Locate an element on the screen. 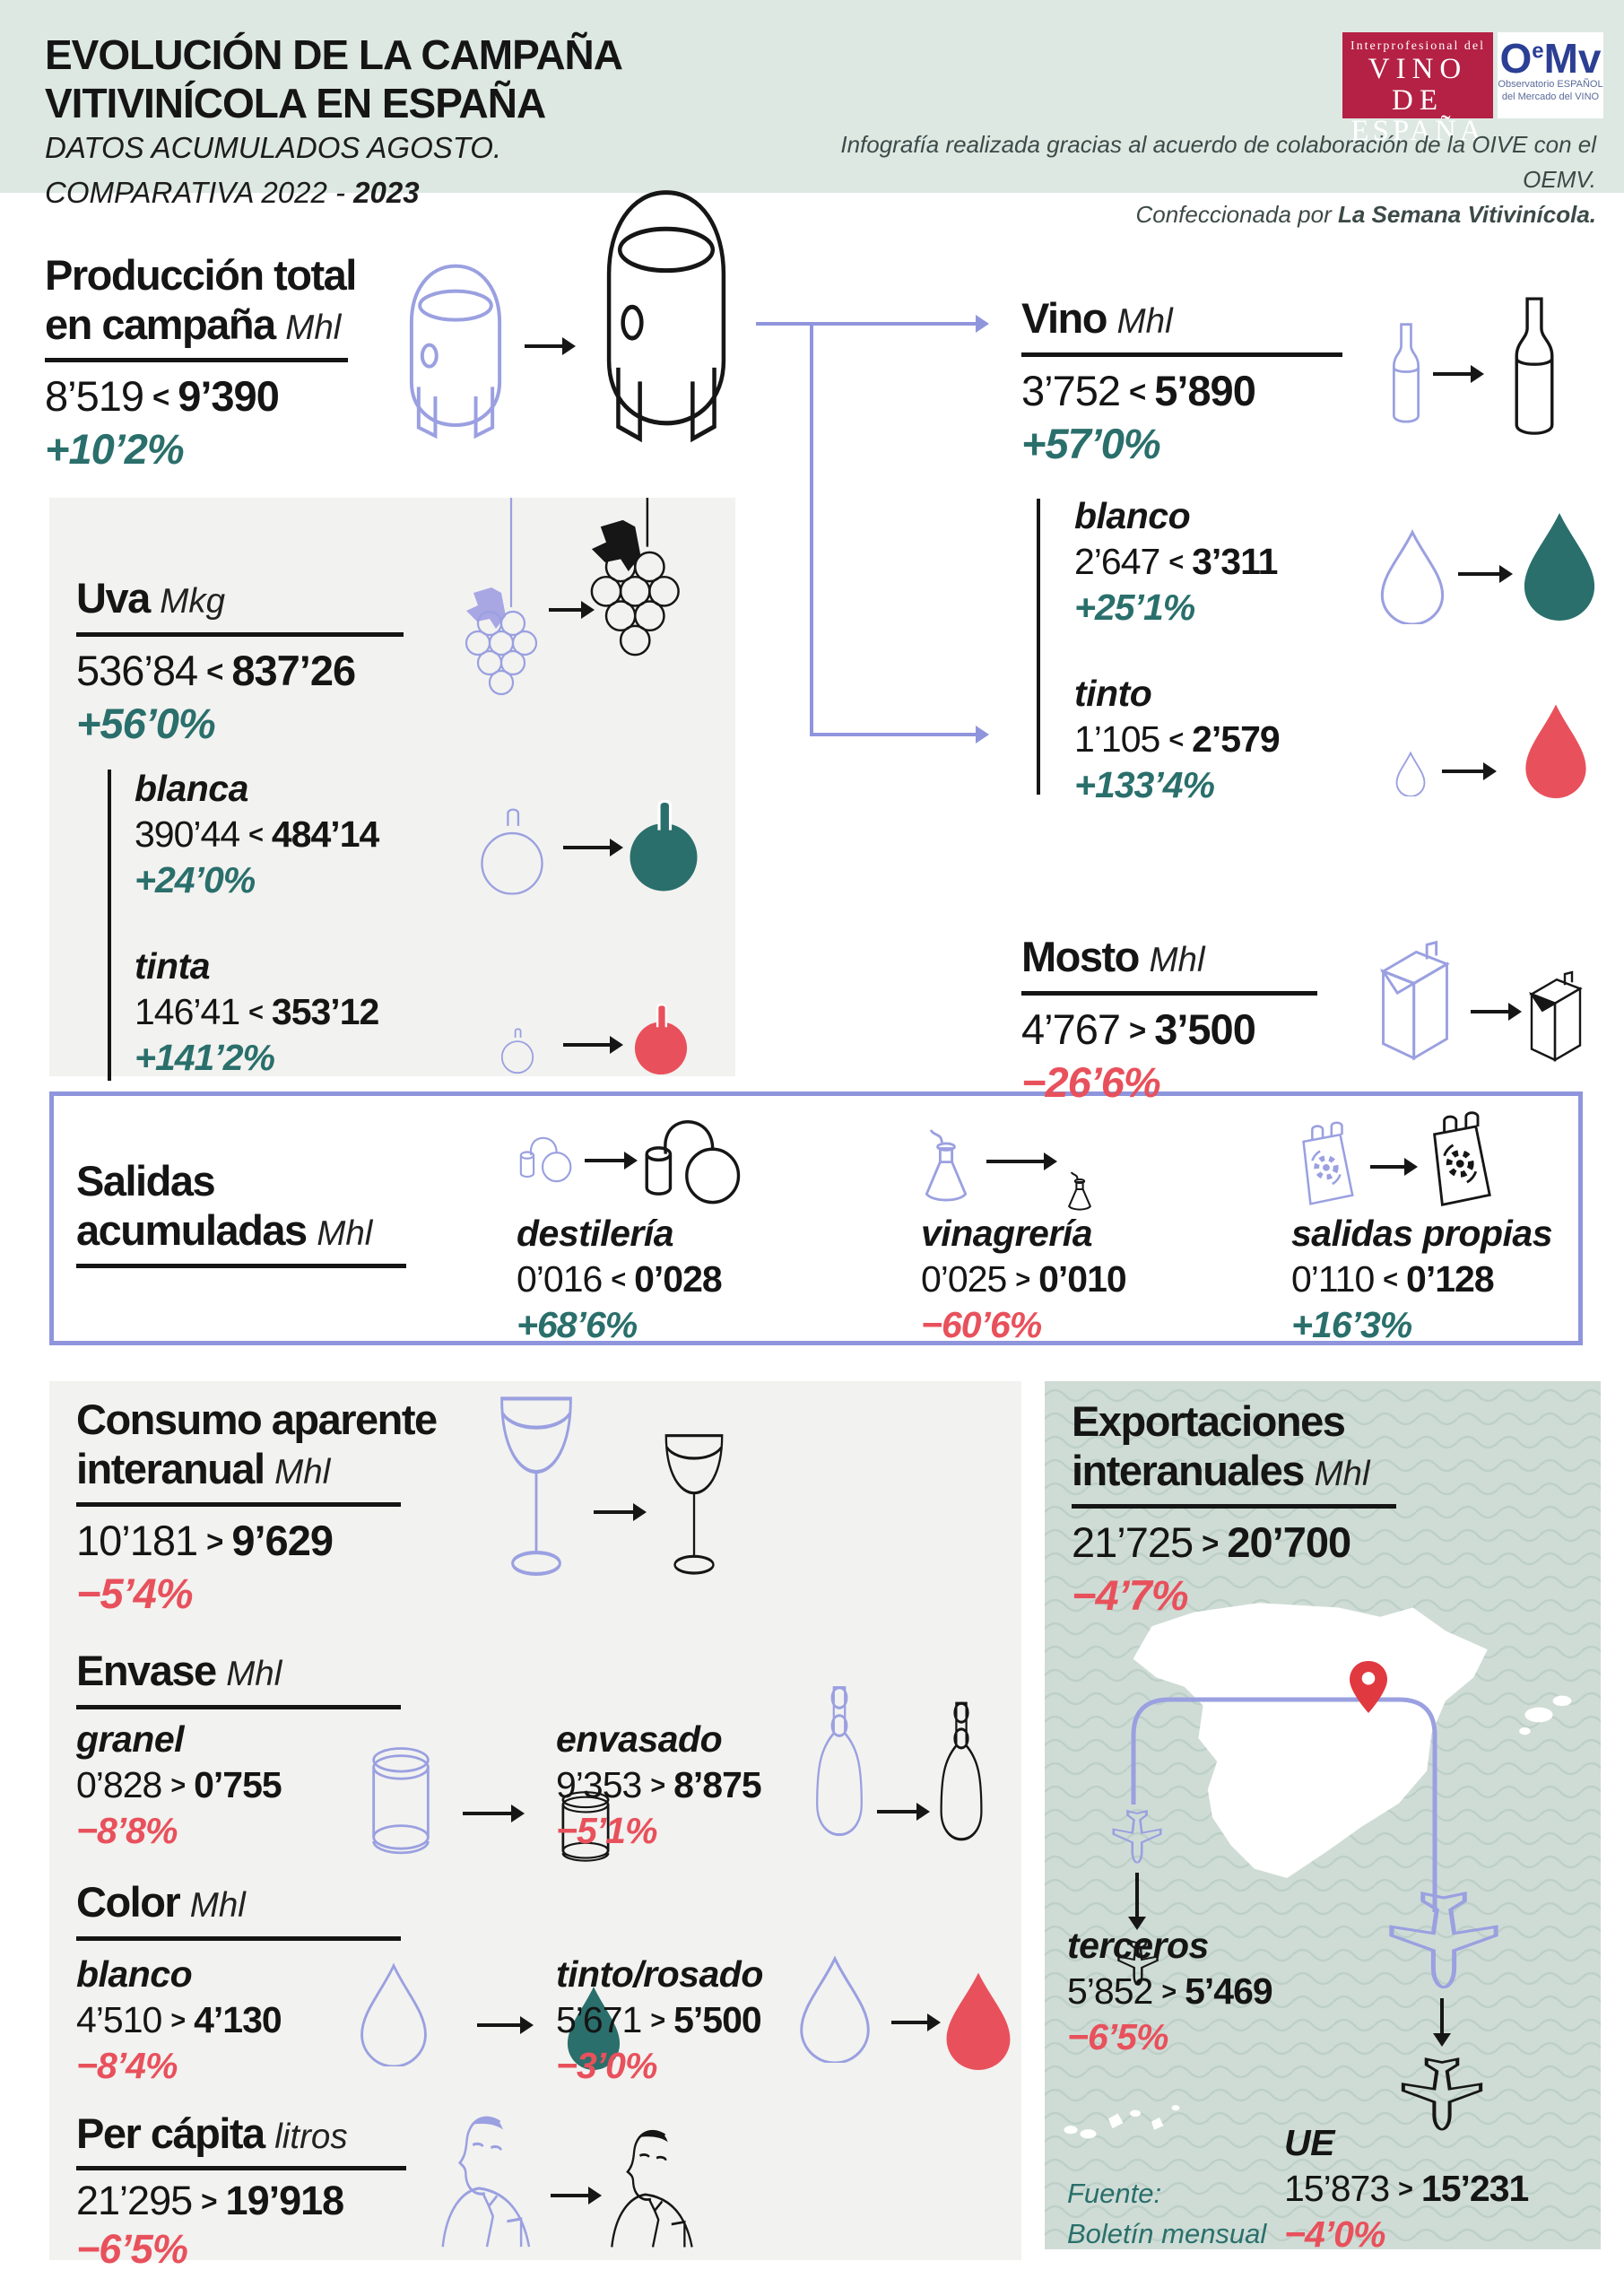  color-blanco-label: blanco is located at coordinates (134, 1974).